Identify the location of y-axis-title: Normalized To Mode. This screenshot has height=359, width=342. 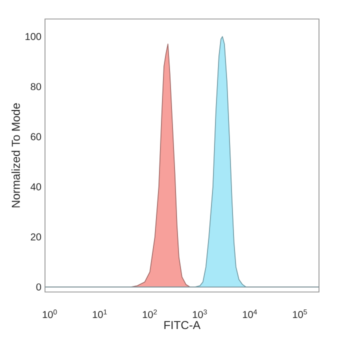
(15, 155).